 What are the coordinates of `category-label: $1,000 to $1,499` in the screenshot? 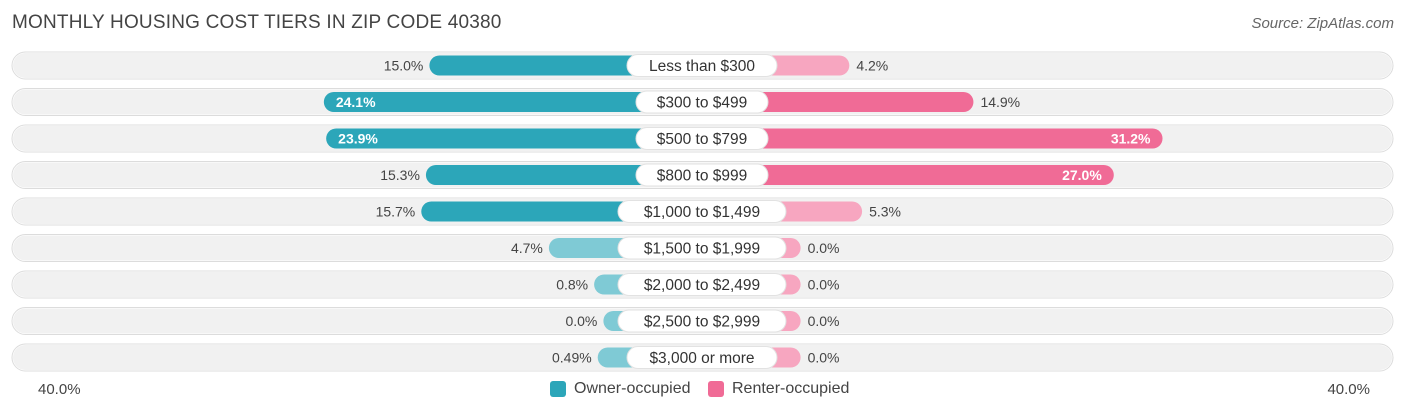 It's located at (702, 212).